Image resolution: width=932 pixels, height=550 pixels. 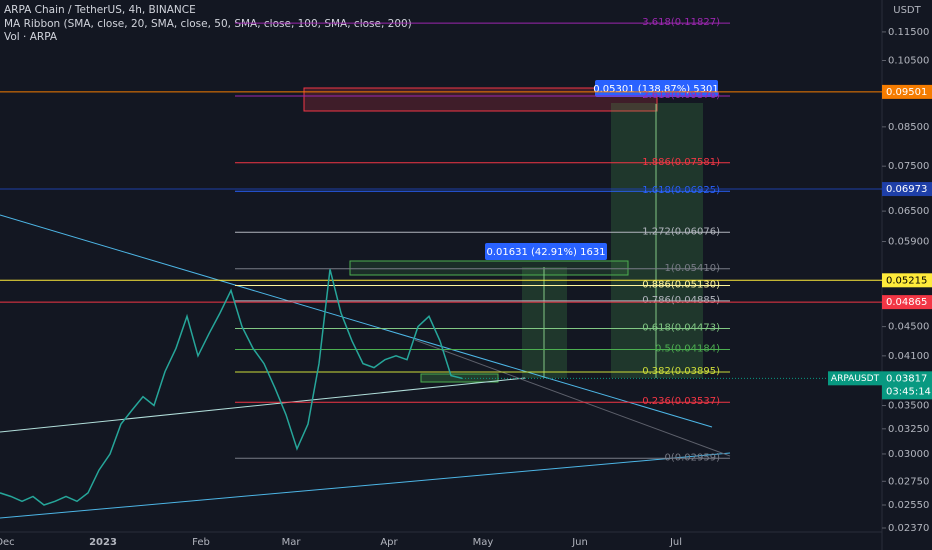 I want to click on position-label: 0.05301 (138.87%) 5301, so click(x=655, y=89).